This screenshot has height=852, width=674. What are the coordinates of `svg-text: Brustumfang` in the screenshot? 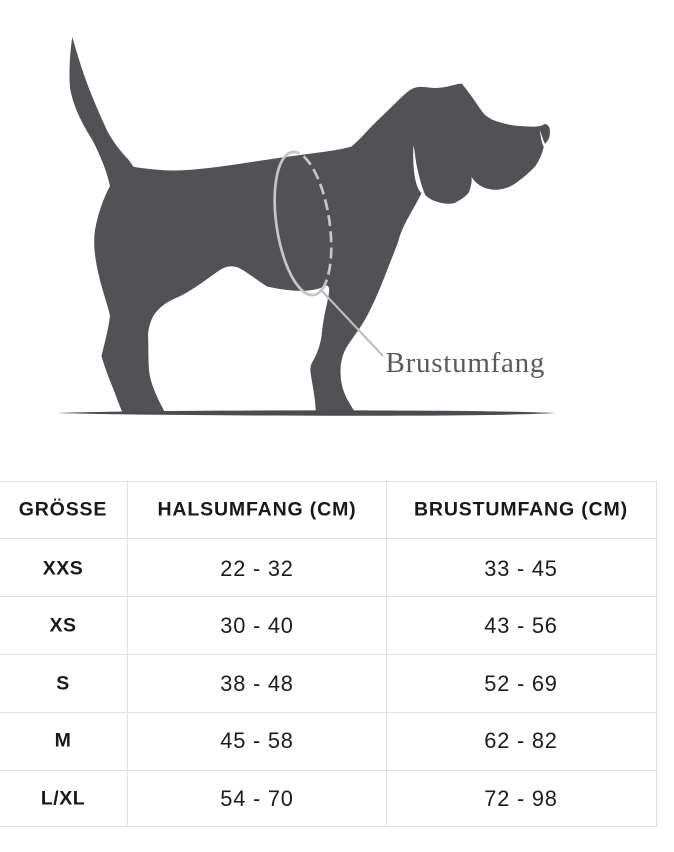 It's located at (466, 363).